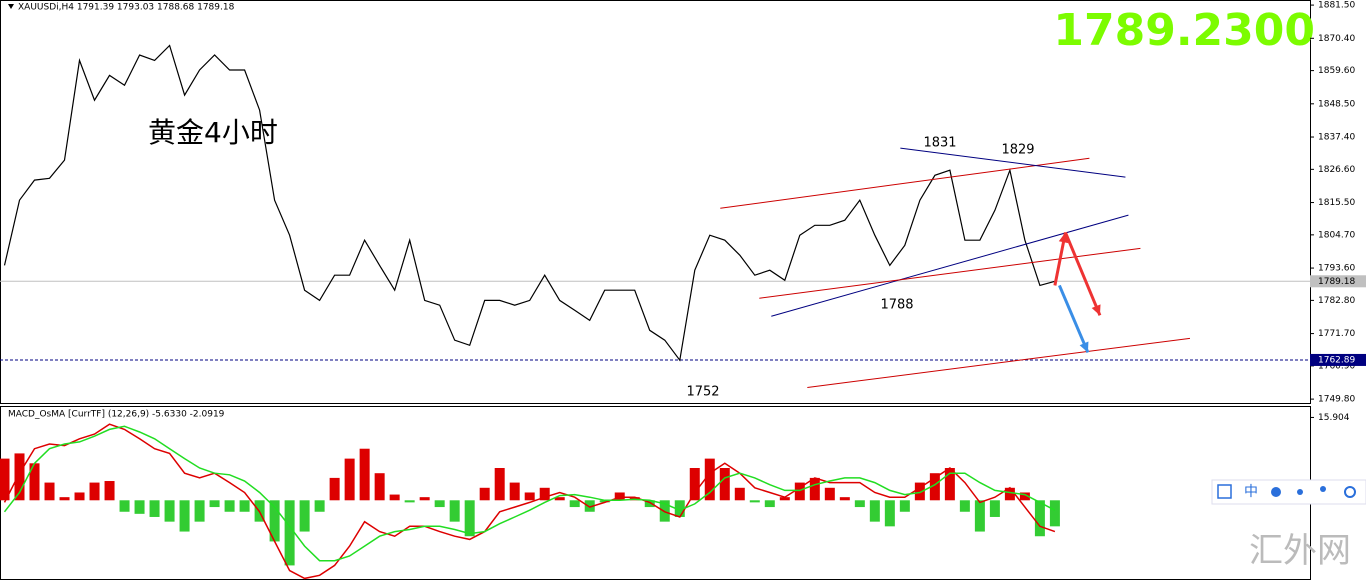 This screenshot has height=584, width=1366. What do you see at coordinates (1334, 418) in the screenshot?
I see `y-tick-label: 15.904` at bounding box center [1334, 418].